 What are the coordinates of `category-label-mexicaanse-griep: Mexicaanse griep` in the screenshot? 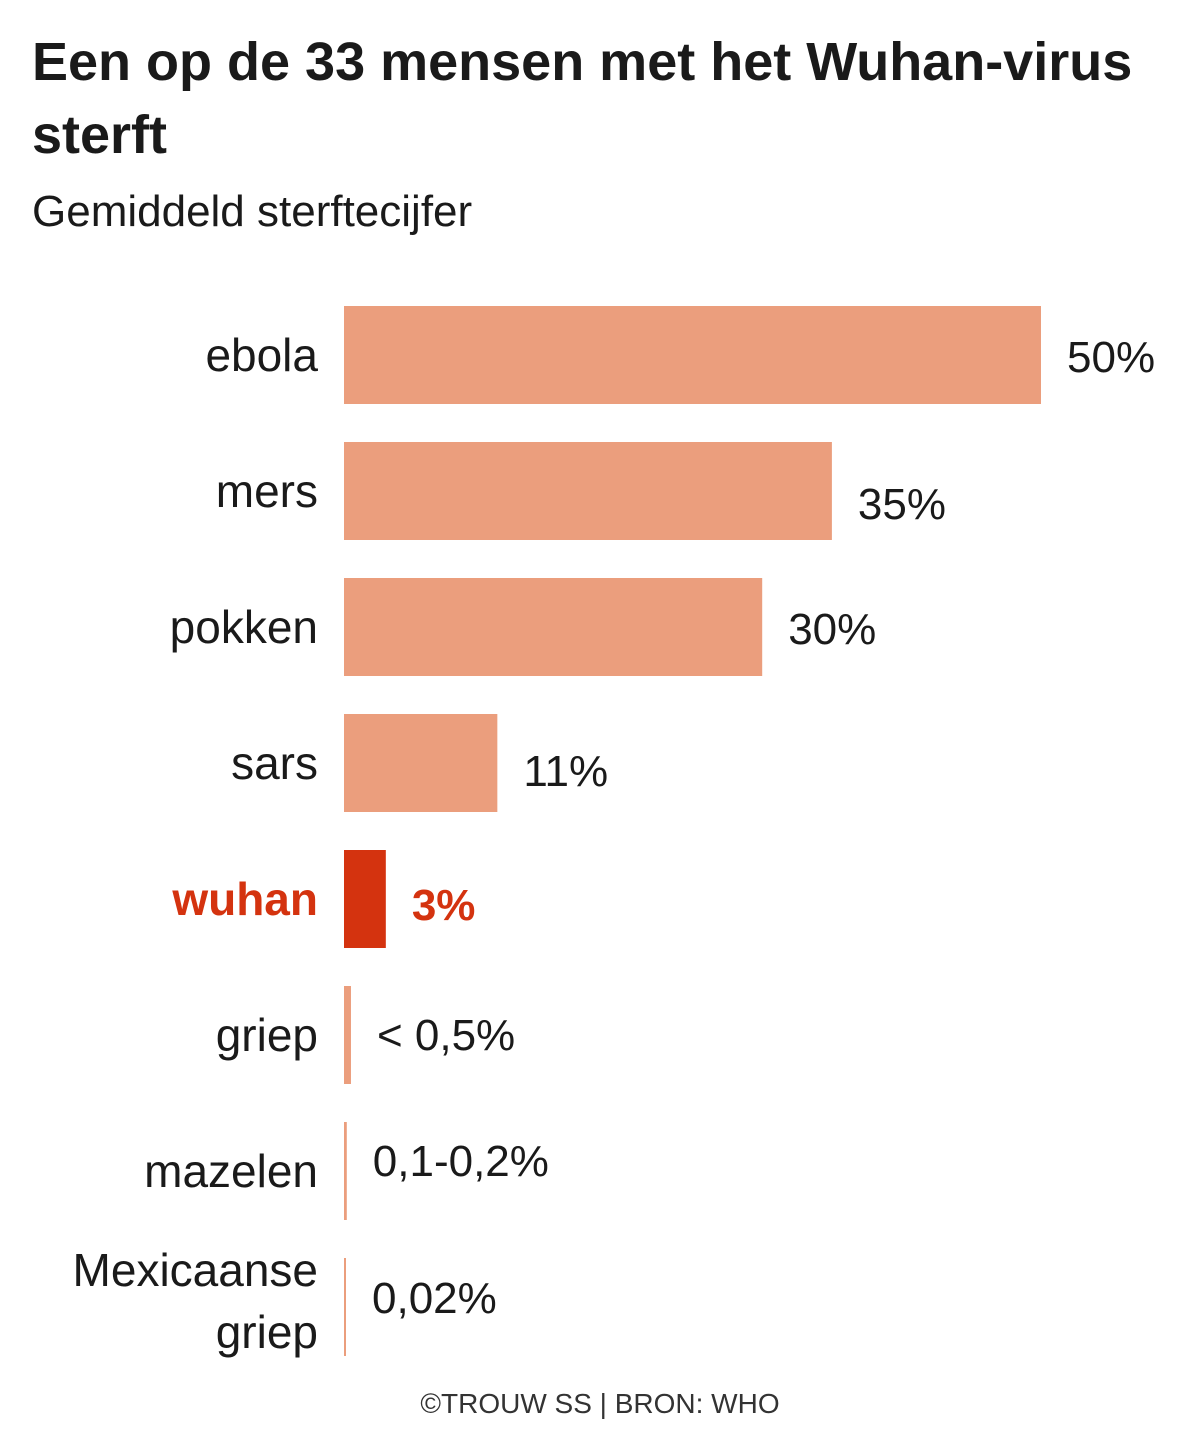 It's located at (195, 1301).